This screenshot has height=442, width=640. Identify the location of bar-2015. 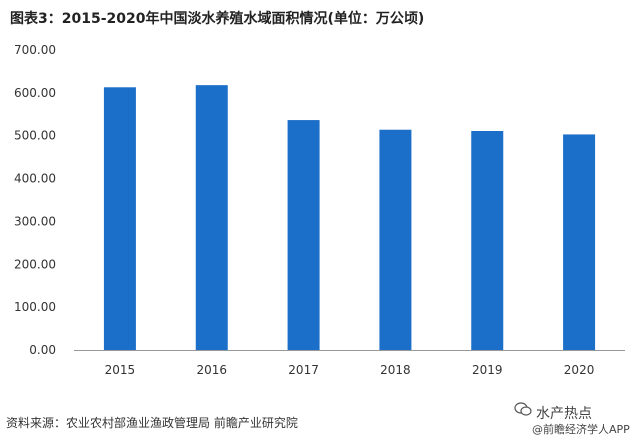
(119, 219).